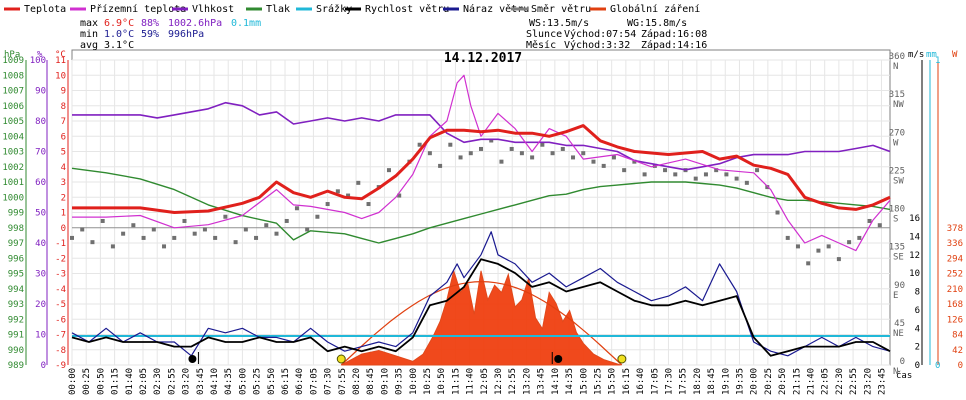 The width and height of the screenshot is (966, 400). Describe the element at coordinates (195, 23) in the screenshot. I see `stat-max-press: 1002.6hPa` at that location.